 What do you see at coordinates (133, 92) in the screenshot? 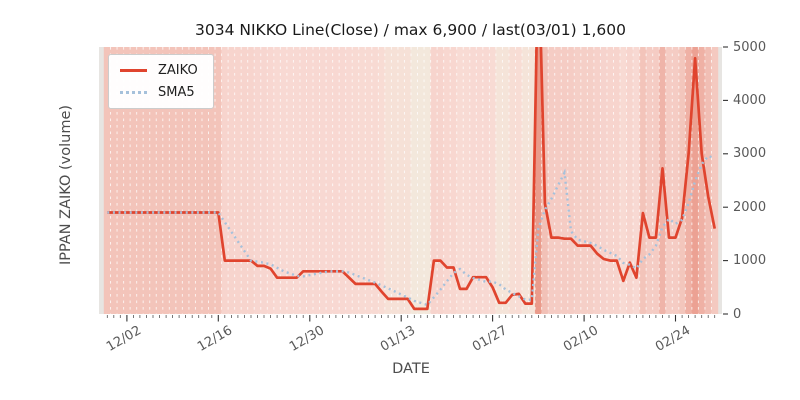
I see `sma5-line-swatch` at bounding box center [133, 92].